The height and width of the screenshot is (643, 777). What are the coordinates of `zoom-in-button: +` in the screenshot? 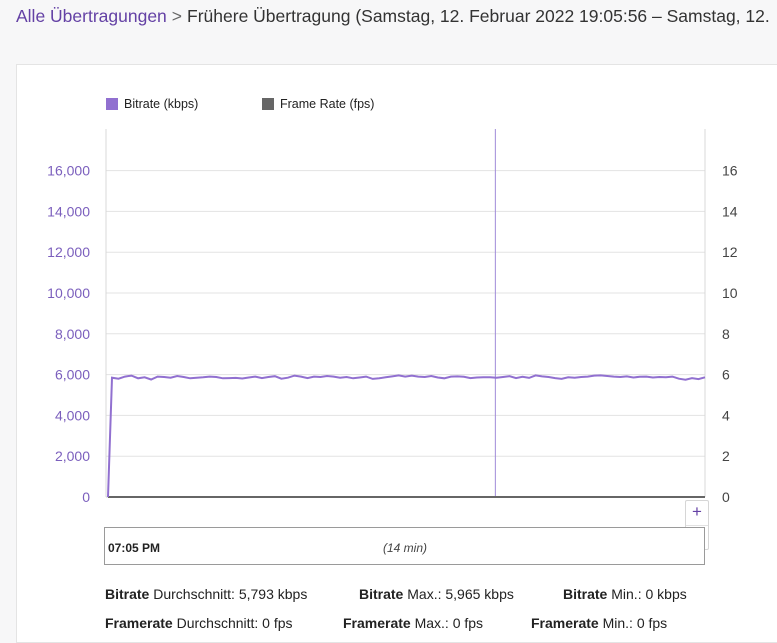 It's located at (697, 513).